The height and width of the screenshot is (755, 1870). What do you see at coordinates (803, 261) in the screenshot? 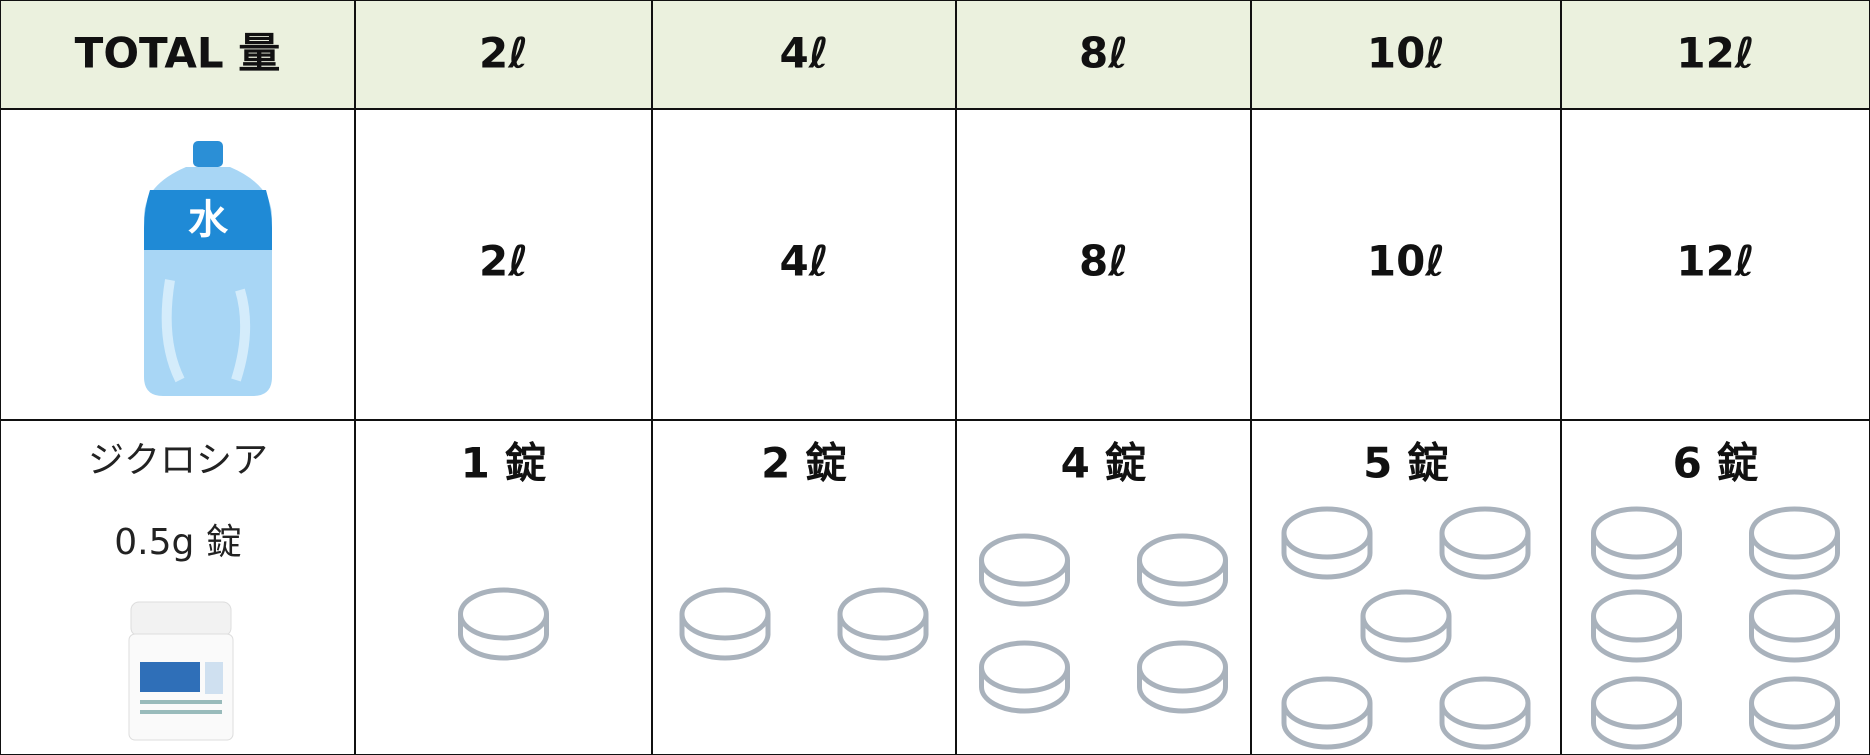
I see `water-amount: 4ℓ` at bounding box center [803, 261].